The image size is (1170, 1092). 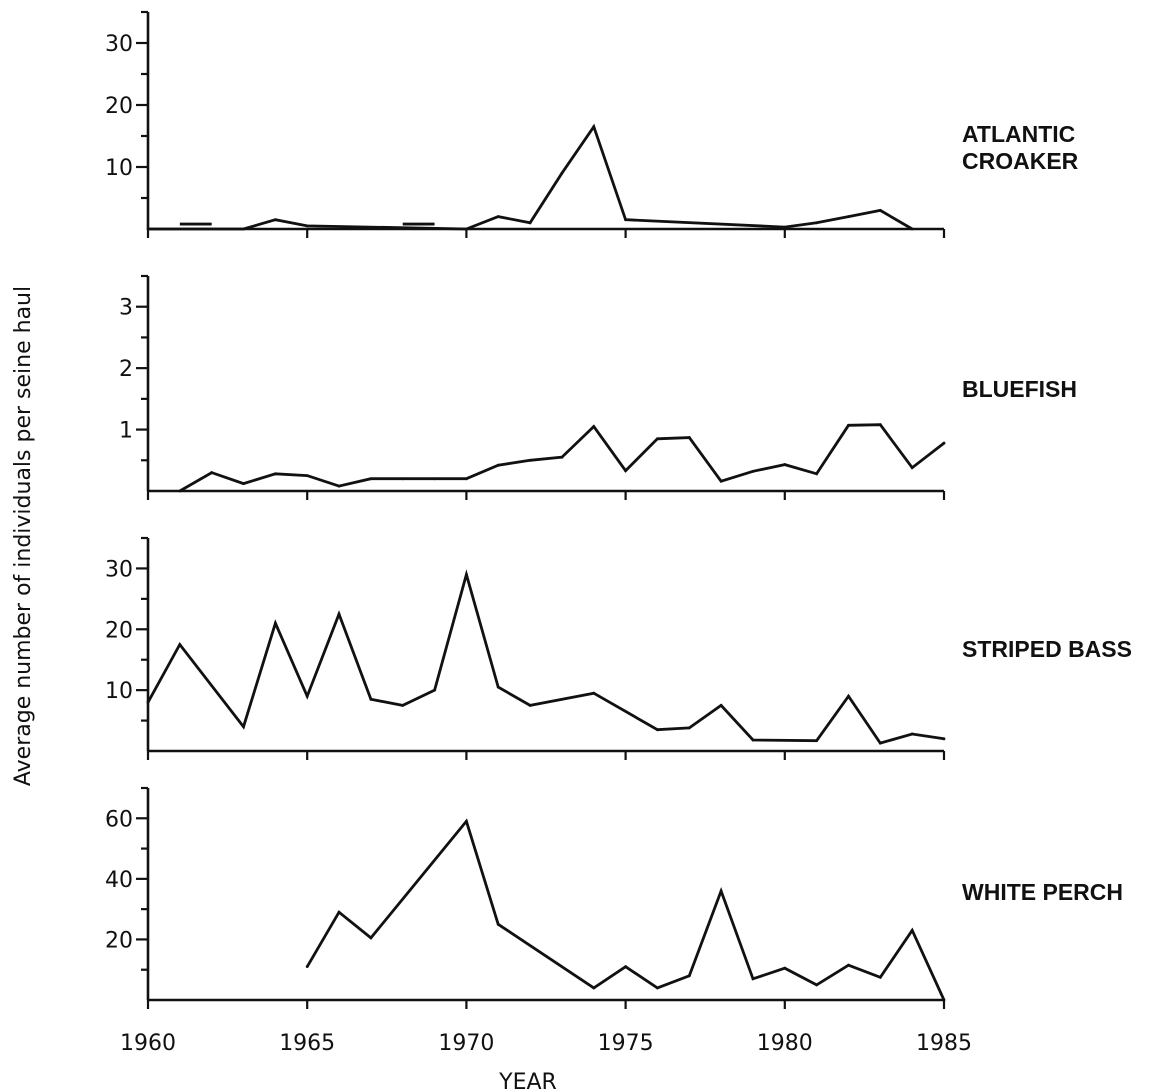 I want to click on y-tick-label: 40, so click(x=119, y=880).